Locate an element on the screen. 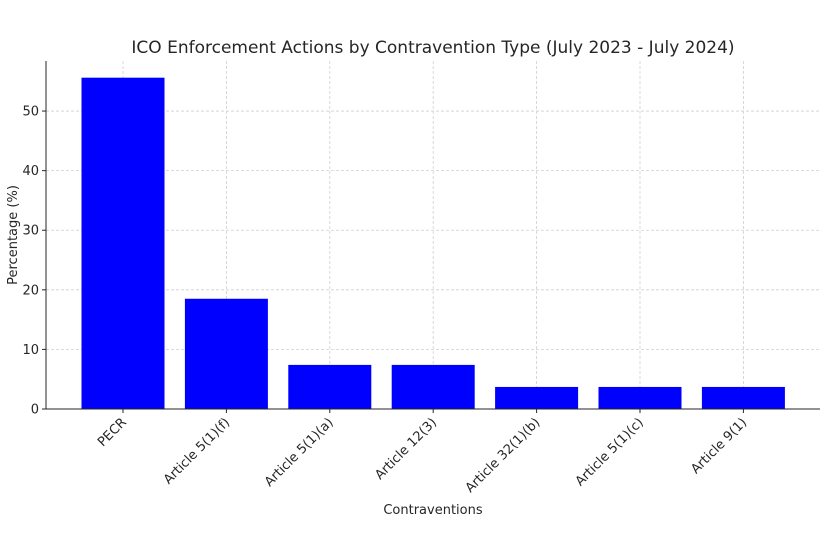 The image size is (823, 538). y-tick-label: 40 is located at coordinates (30, 171).